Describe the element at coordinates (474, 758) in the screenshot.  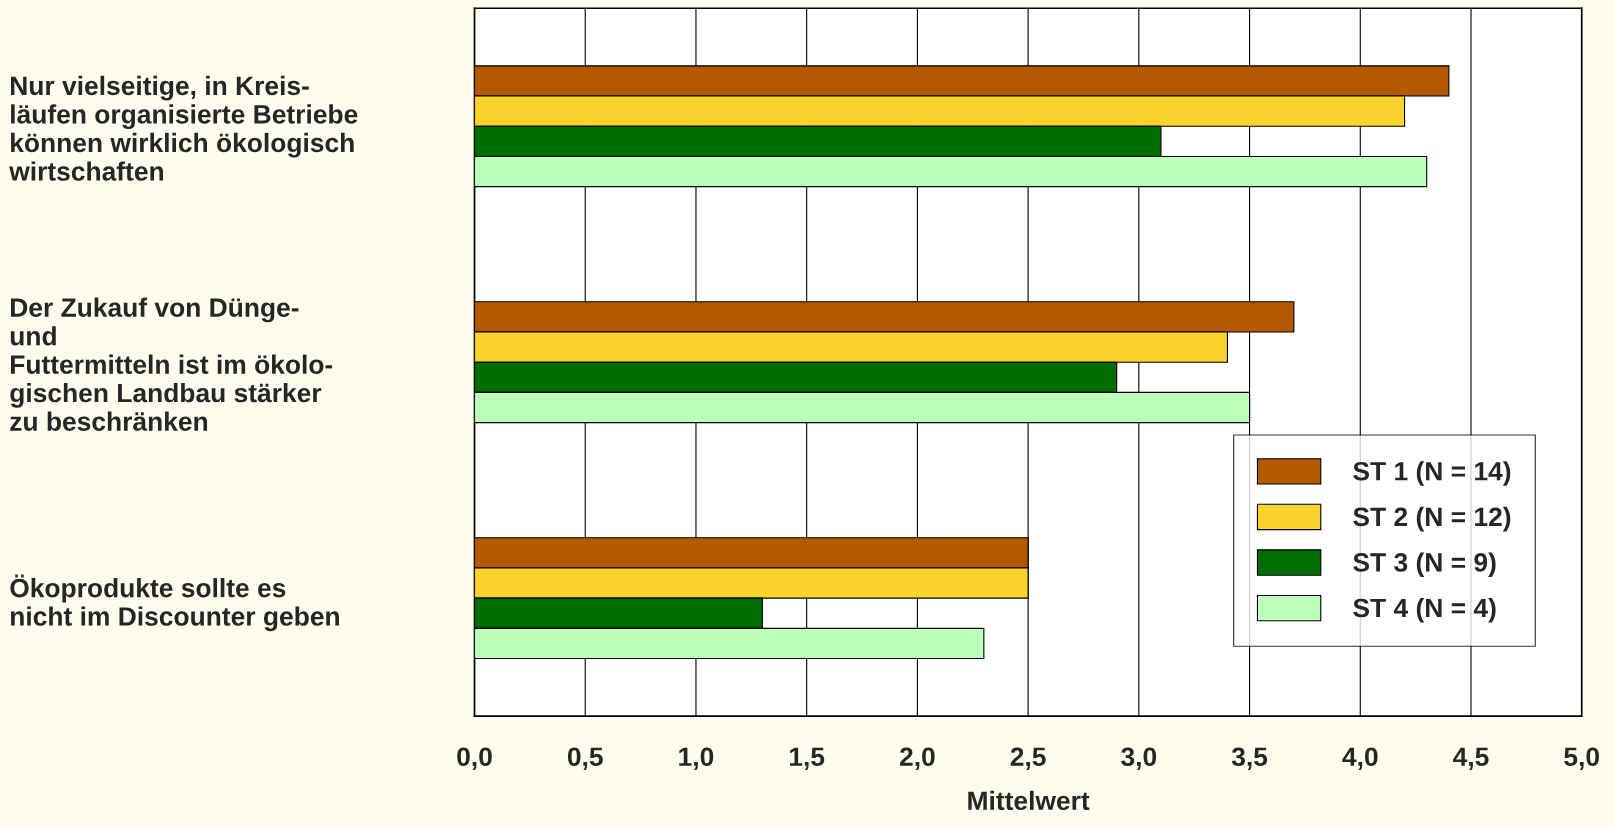
I see `x-tick-label: 0,0` at that location.